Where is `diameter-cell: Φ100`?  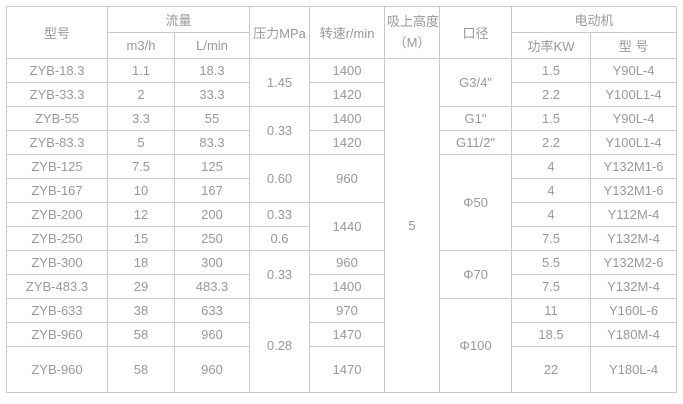
diameter-cell: Φ100 is located at coordinates (476, 345).